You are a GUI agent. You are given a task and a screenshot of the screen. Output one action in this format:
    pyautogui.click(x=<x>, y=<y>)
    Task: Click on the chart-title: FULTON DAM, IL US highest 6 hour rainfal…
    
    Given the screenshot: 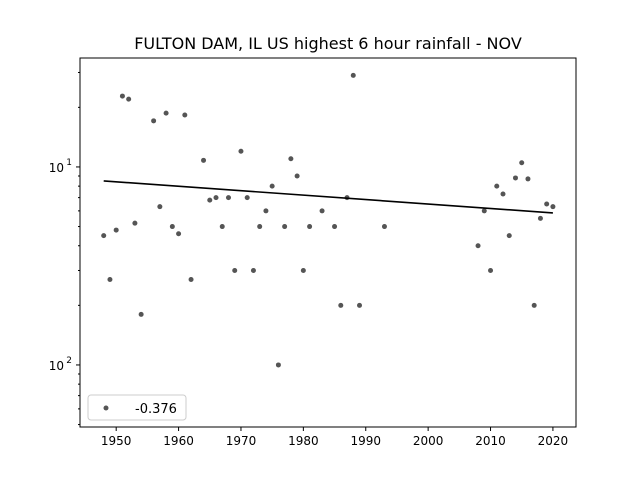 What is the action you would take?
    pyautogui.click(x=328, y=43)
    